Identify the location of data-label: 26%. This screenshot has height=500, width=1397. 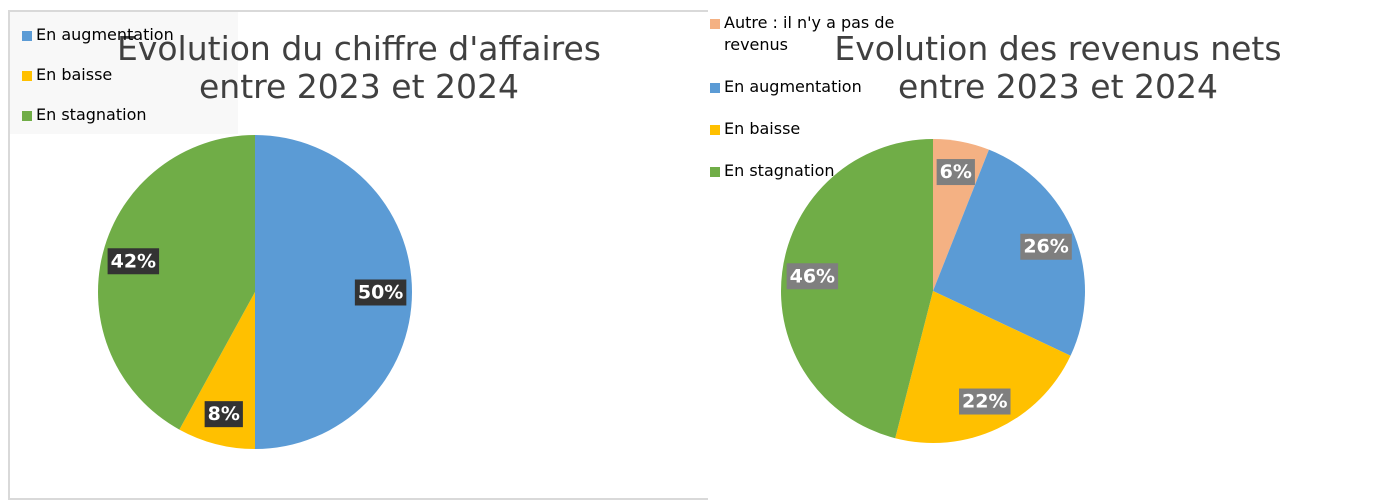
(1045, 247).